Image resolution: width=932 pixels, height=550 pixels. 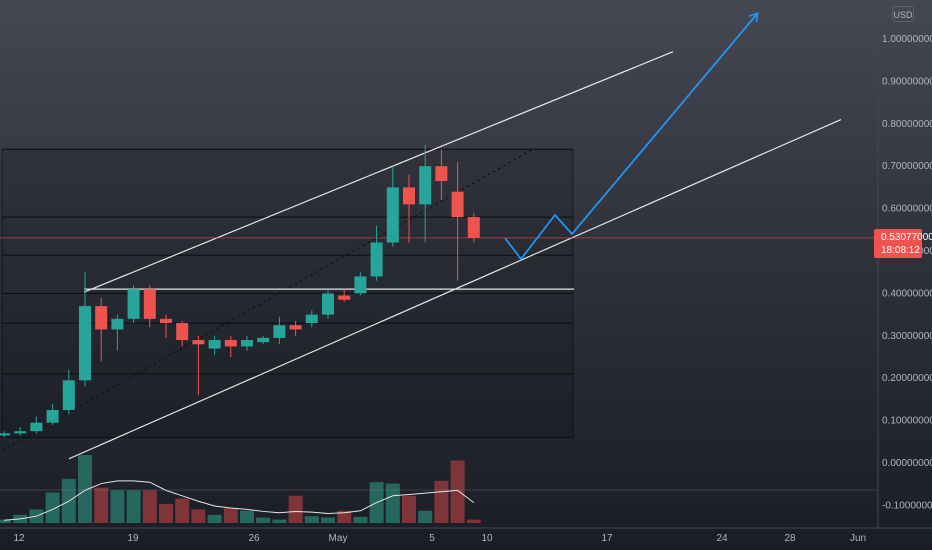 I want to click on time-tick-label: May, so click(x=338, y=538).